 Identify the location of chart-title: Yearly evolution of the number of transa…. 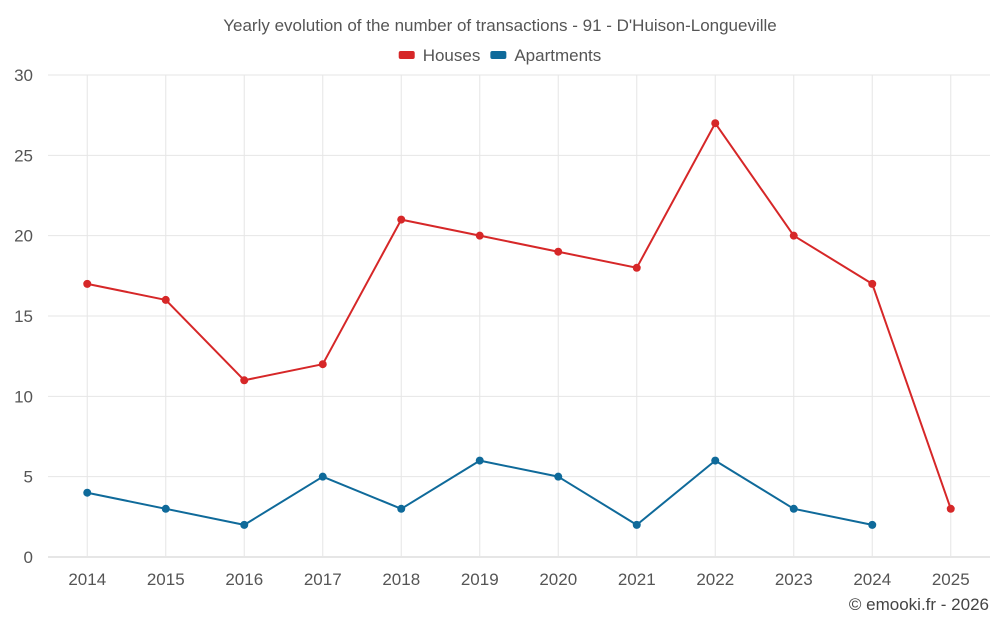
(500, 25).